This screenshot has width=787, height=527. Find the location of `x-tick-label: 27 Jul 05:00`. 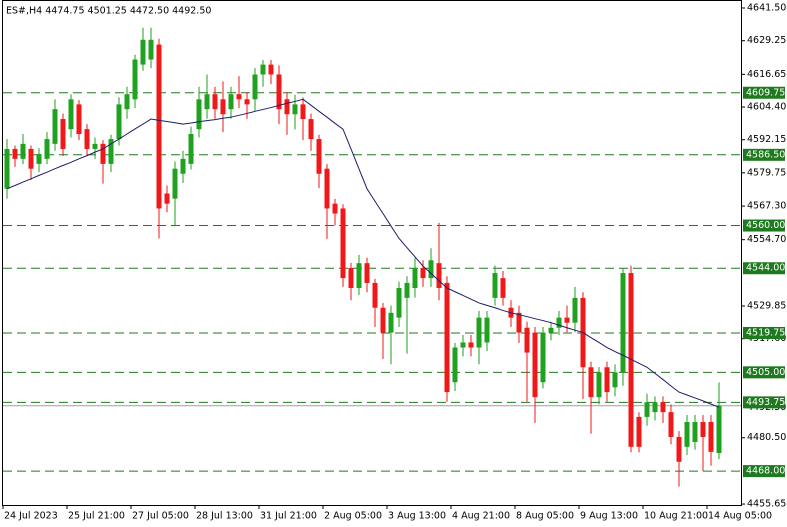

x-tick-label: 27 Jul 05:00 is located at coordinates (160, 516).